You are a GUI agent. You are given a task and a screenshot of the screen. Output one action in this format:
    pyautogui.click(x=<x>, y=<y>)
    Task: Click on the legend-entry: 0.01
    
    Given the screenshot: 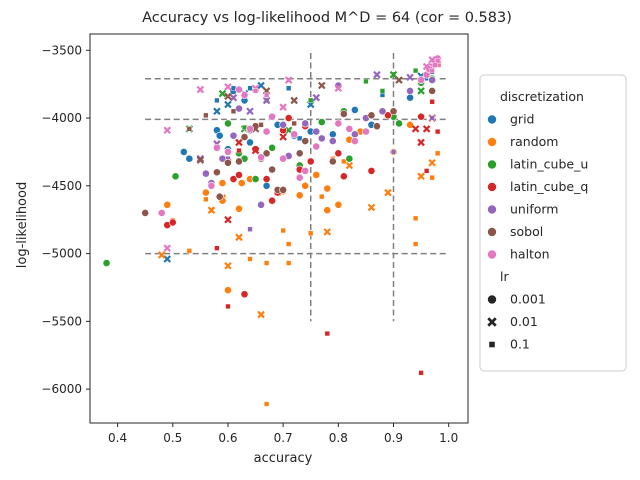 What is the action you would take?
    pyautogui.click(x=524, y=321)
    